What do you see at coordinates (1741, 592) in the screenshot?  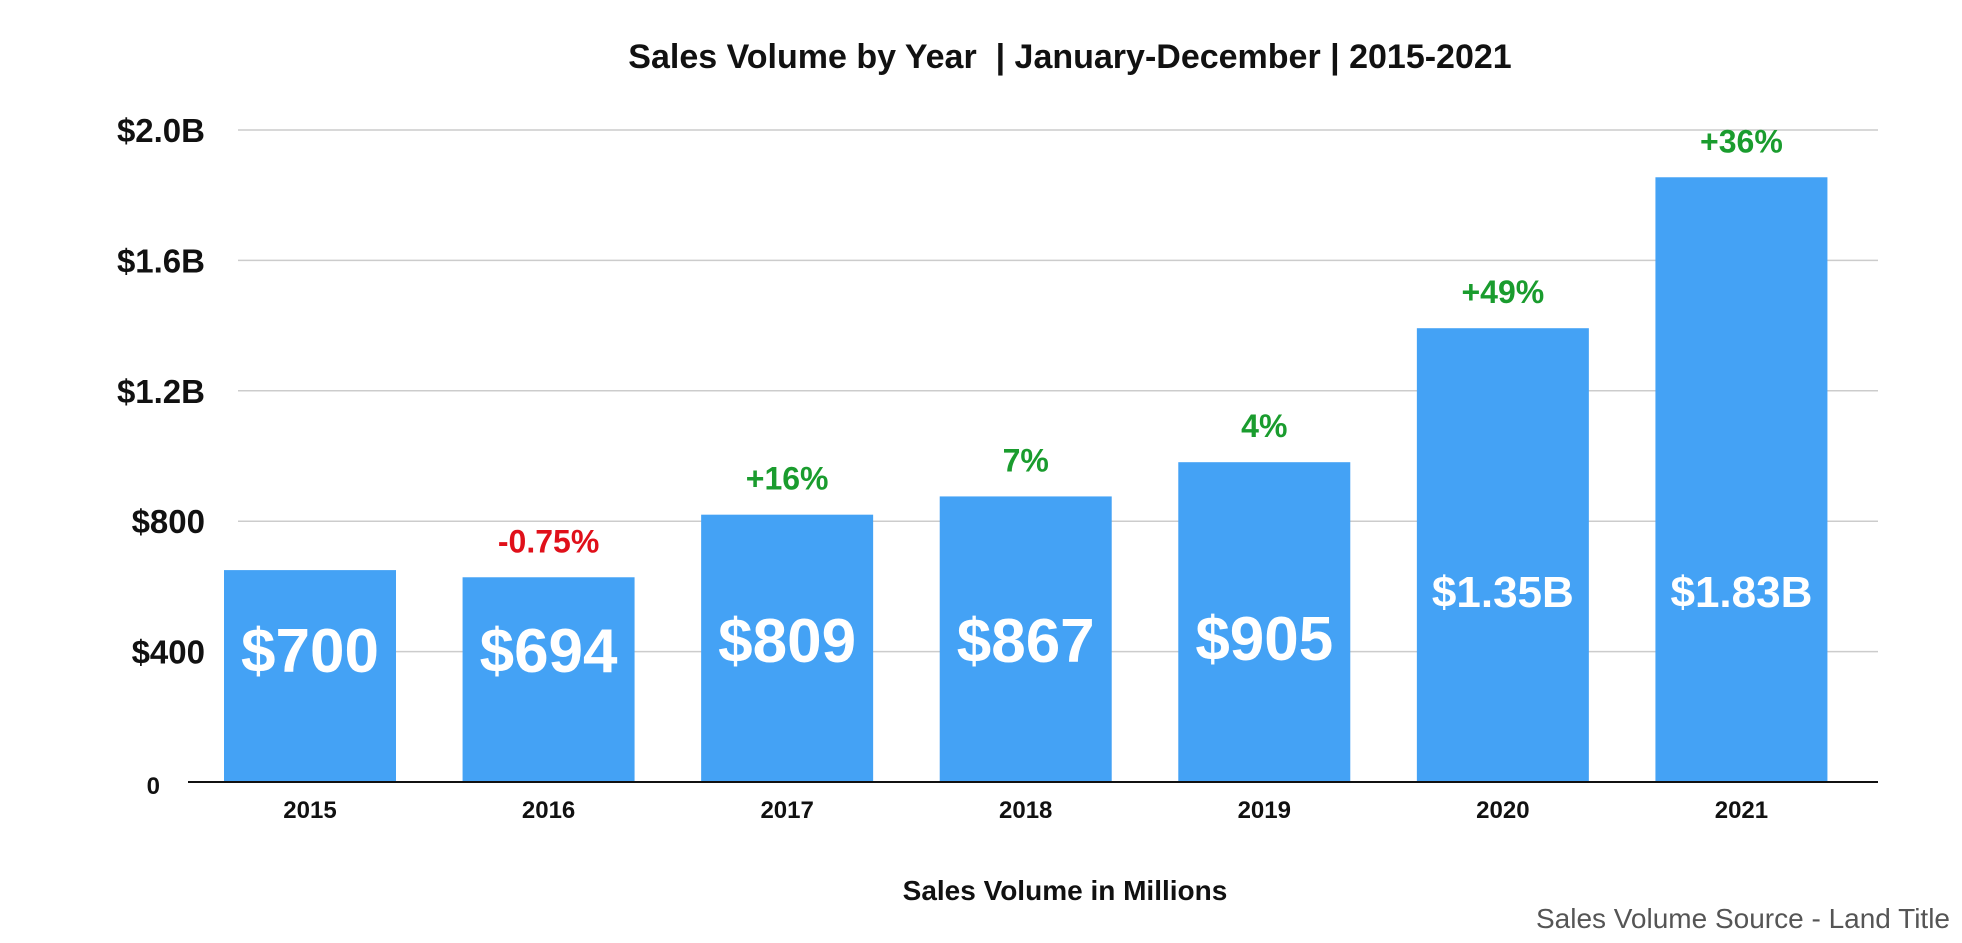 I see `bar-value-label: $1.83B` at bounding box center [1741, 592].